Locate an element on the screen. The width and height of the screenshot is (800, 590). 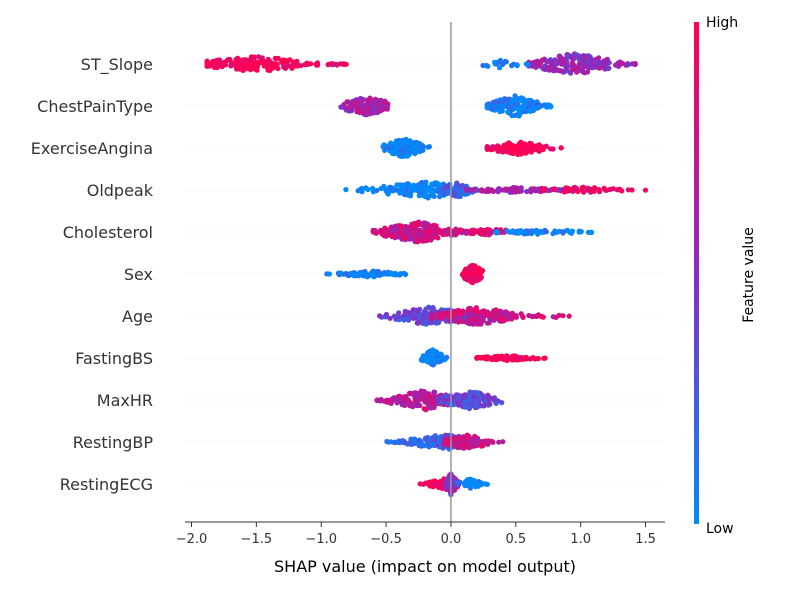
colorbar-high-label: High is located at coordinates (722, 23).